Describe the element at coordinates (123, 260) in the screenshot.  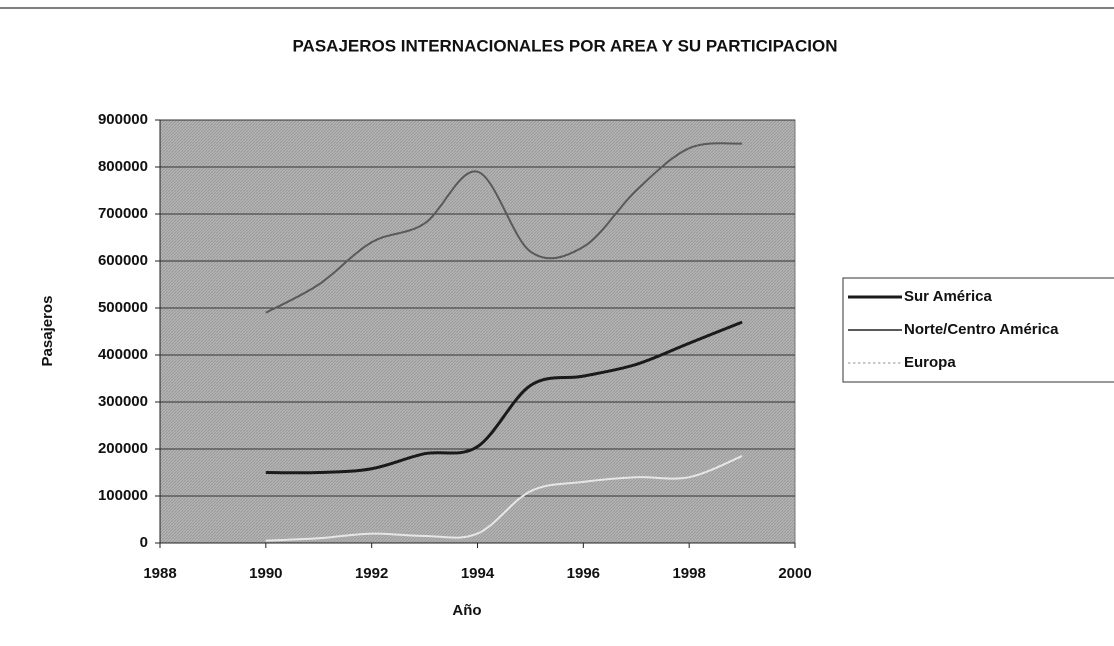
I see `y-tick-label: 600000` at that location.